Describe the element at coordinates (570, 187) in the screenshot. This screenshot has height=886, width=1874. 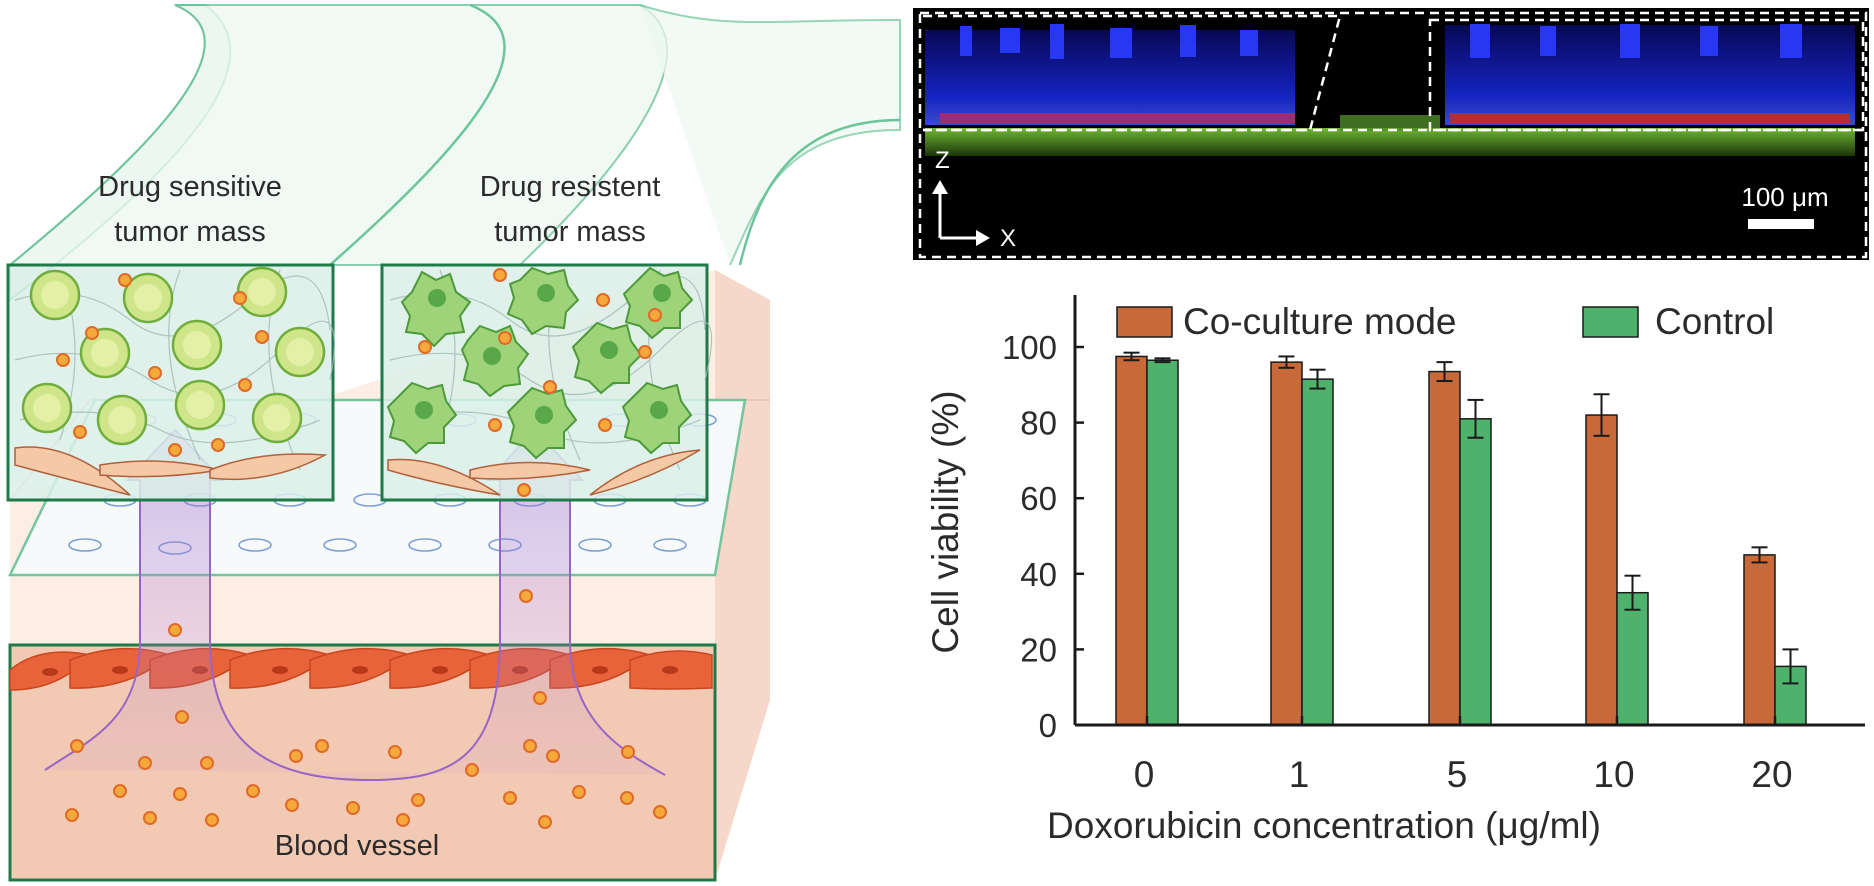
I see `resistant-label-line1: Drug resistent` at that location.